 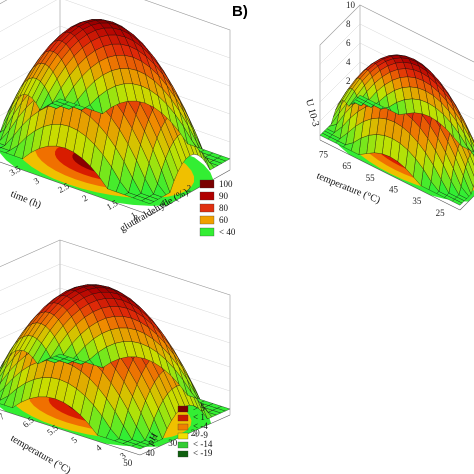 I want to click on z-tick-label: 6, so click(x=348, y=43).